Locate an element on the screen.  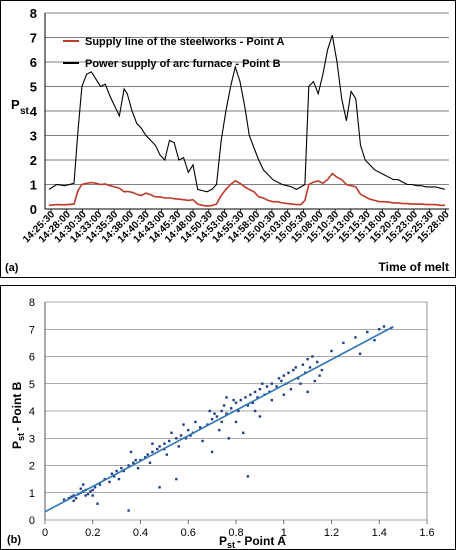
x-tick-label: 1.2 is located at coordinates (331, 533).